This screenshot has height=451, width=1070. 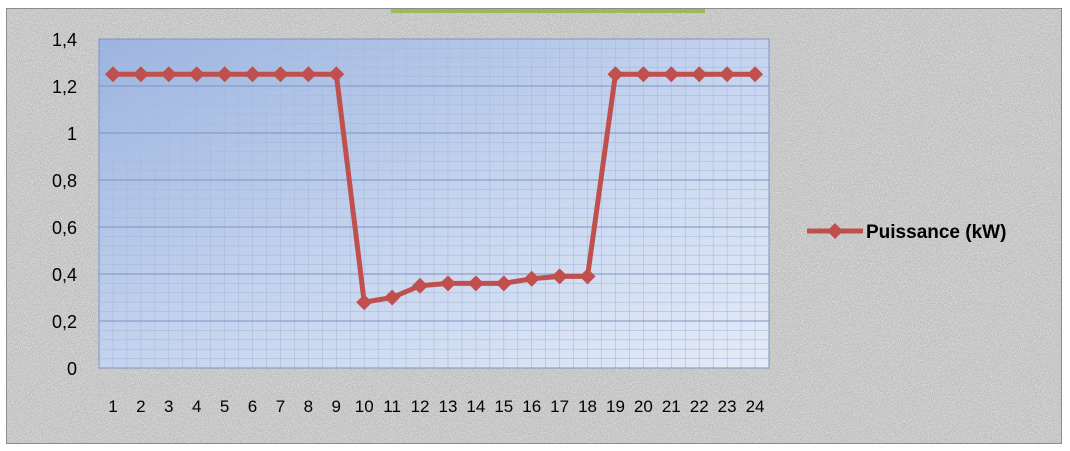 I want to click on legend: Puissance (kW), so click(x=906, y=232).